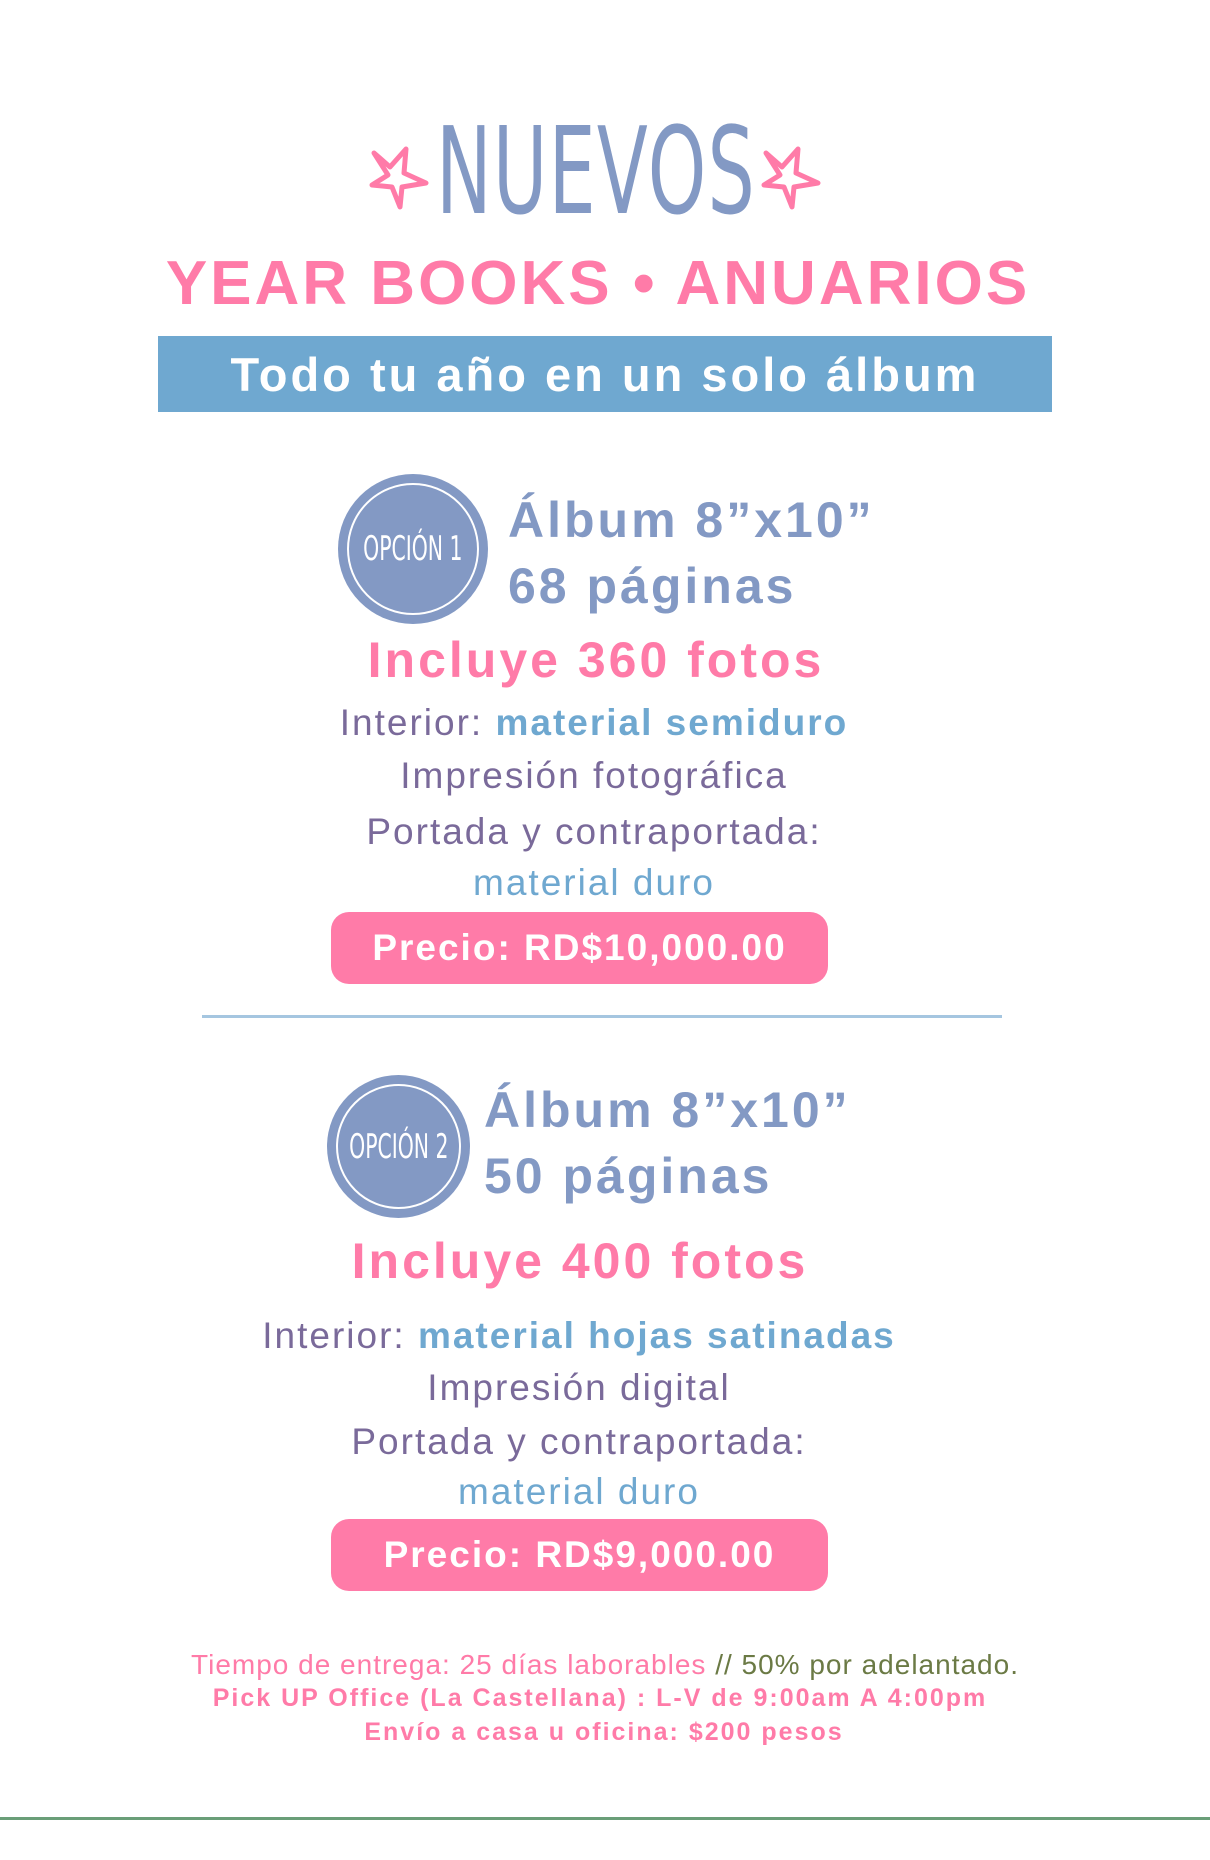 The width and height of the screenshot is (1210, 1860). I want to click on option-1-cover-label: Portada y contraportada:, so click(594, 831).